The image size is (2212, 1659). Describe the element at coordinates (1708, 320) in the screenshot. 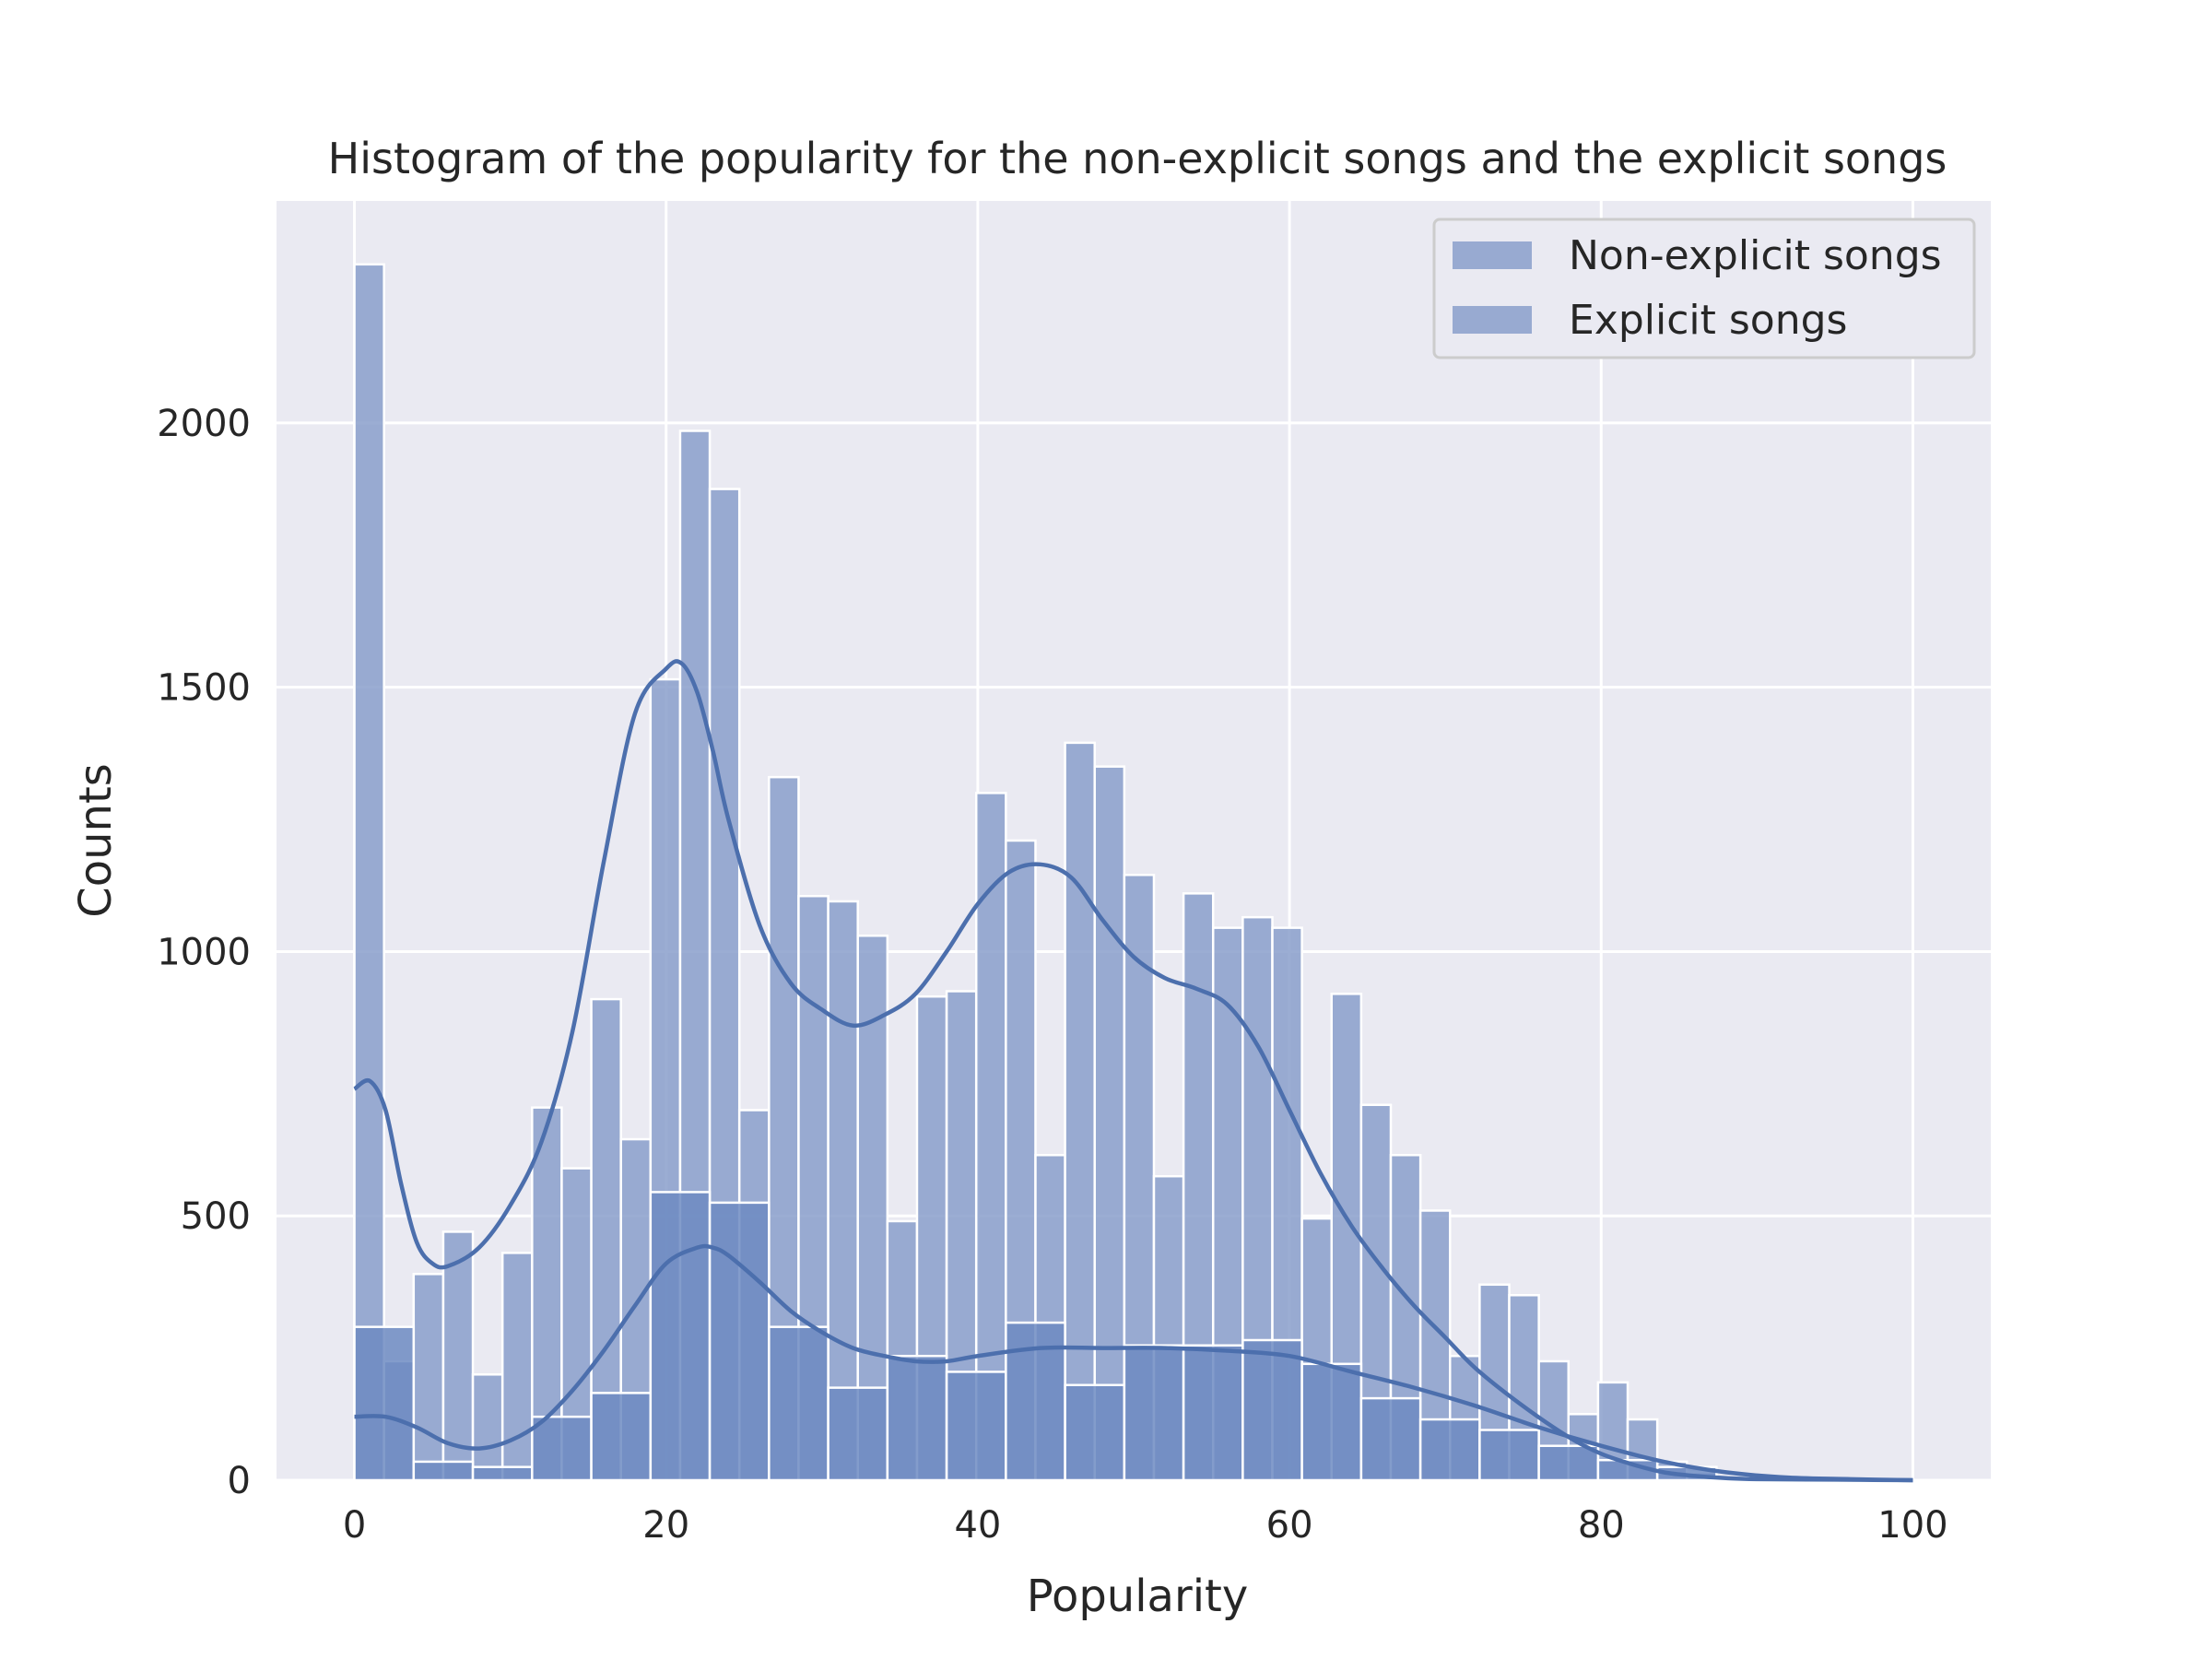

I see `legend-label-explicit: Explicit songs` at that location.